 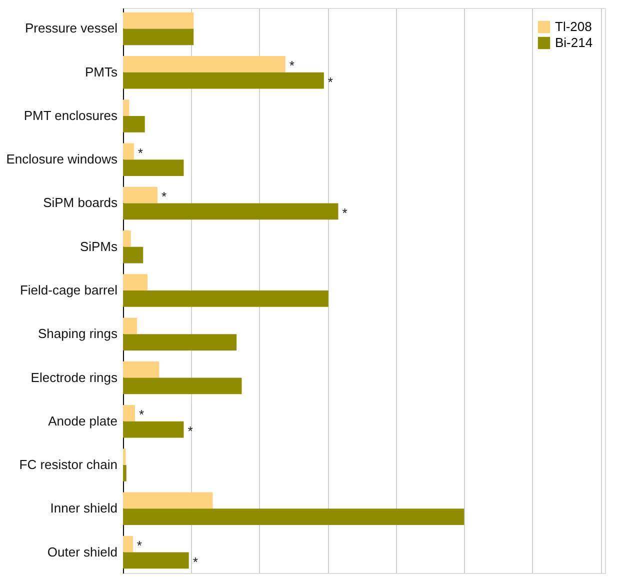 What do you see at coordinates (69, 290) in the screenshot?
I see `y-tick-label: Field-cage barrel` at bounding box center [69, 290].